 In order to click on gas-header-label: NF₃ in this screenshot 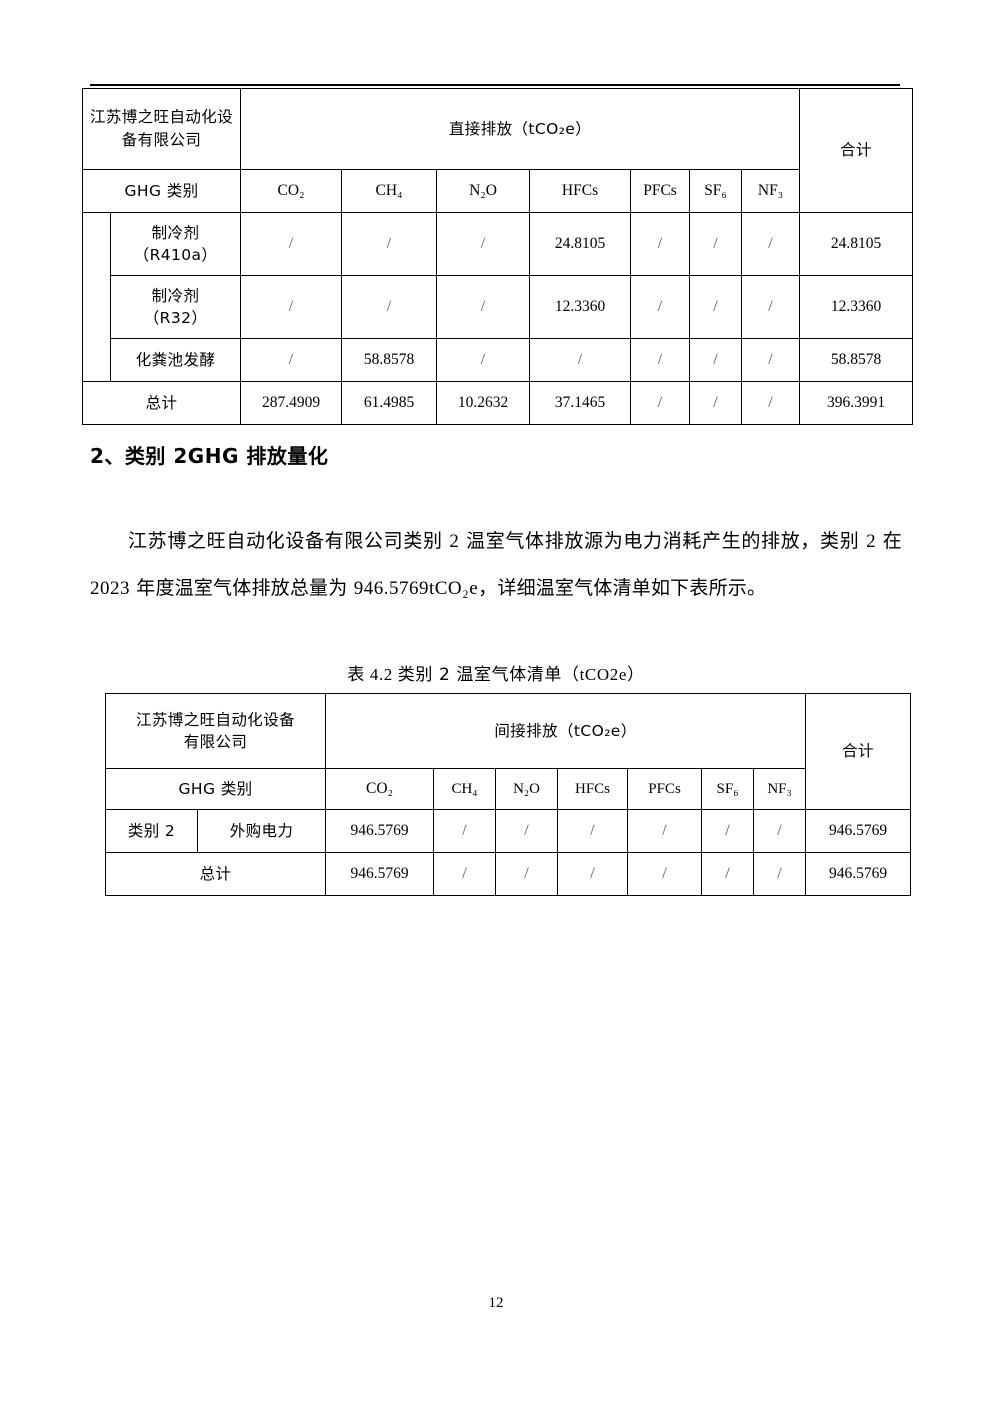, I will do `click(770, 190)`.